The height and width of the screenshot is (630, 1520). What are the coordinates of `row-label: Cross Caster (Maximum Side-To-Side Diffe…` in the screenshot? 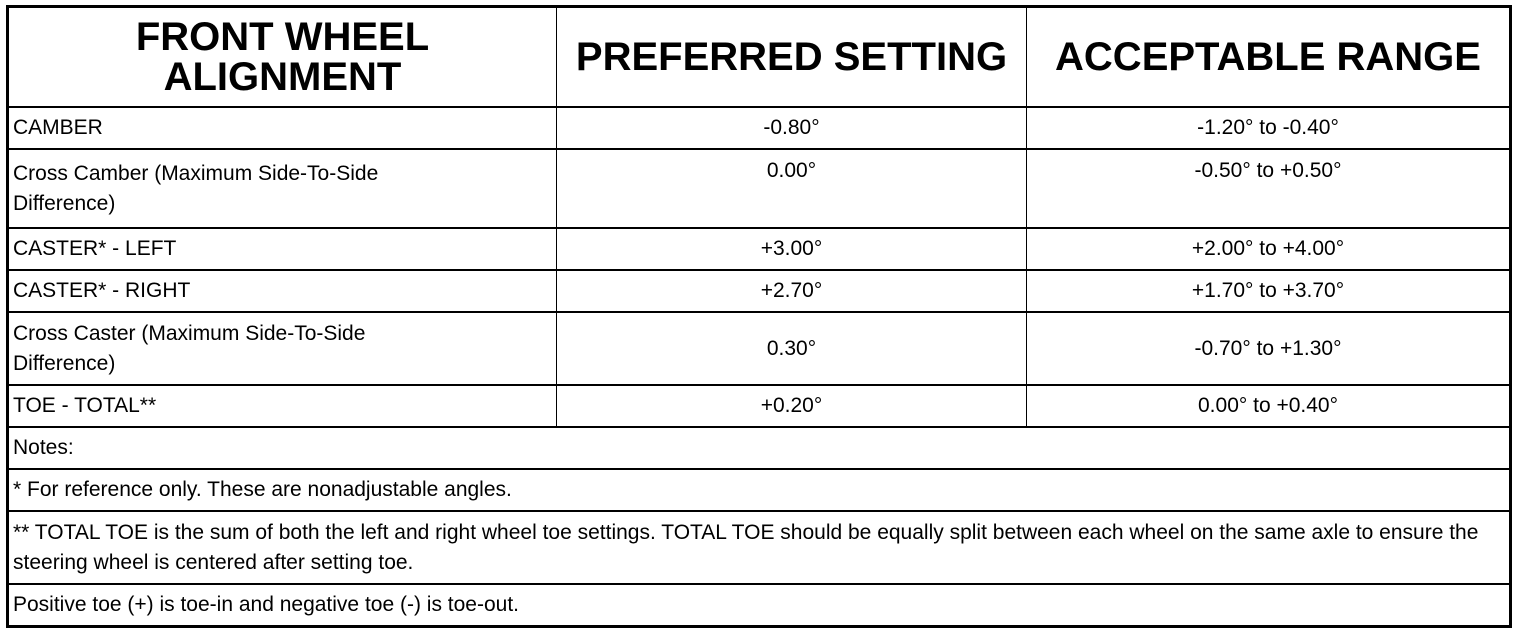 It's located at (282, 348).